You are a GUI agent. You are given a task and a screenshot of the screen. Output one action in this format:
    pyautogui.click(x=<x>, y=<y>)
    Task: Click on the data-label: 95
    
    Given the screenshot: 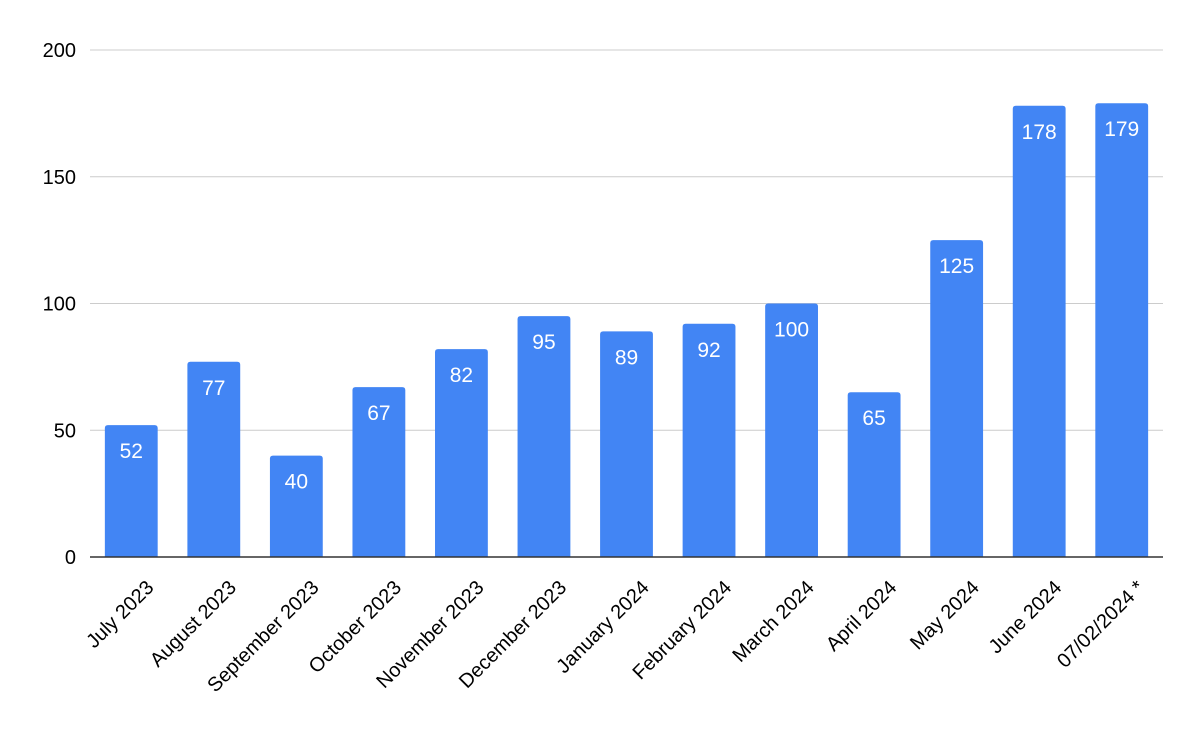 What is the action you would take?
    pyautogui.click(x=543, y=342)
    